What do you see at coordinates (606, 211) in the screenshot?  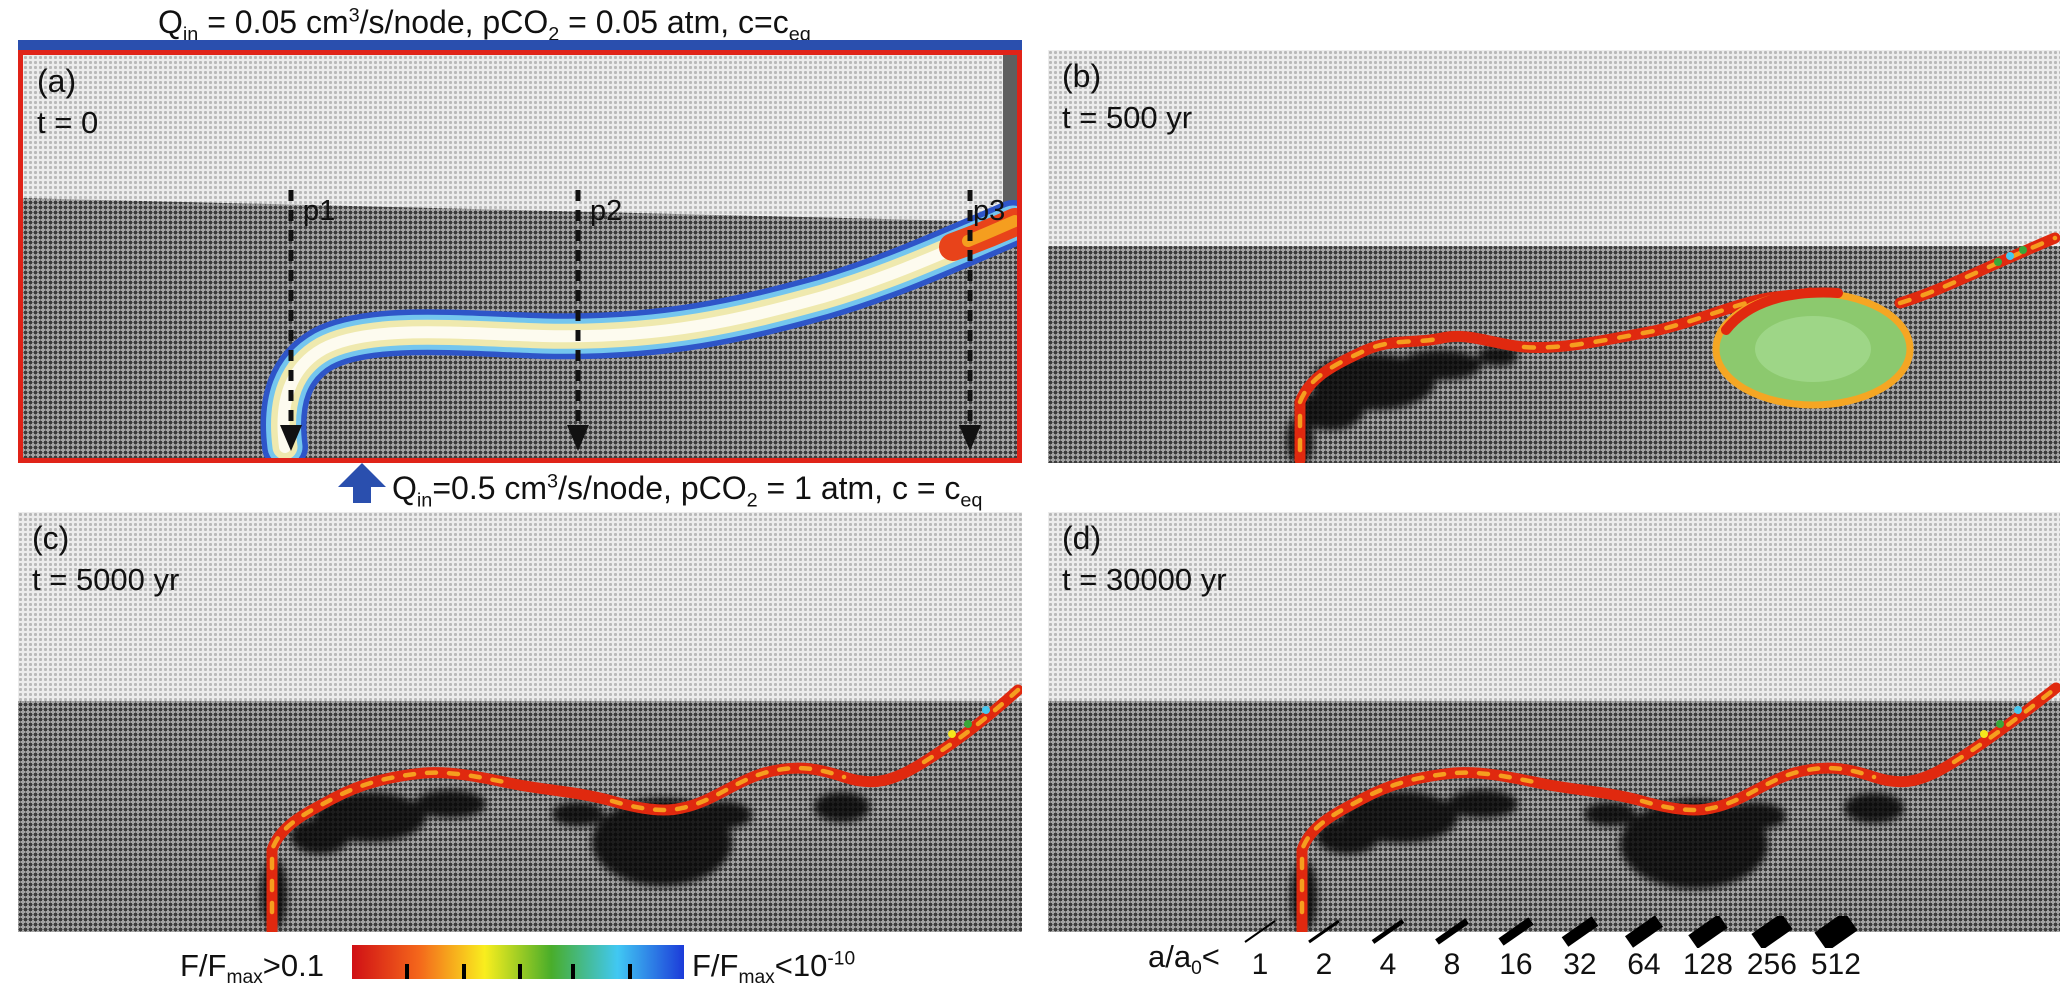 I see `probe-label-p2: p2` at bounding box center [606, 211].